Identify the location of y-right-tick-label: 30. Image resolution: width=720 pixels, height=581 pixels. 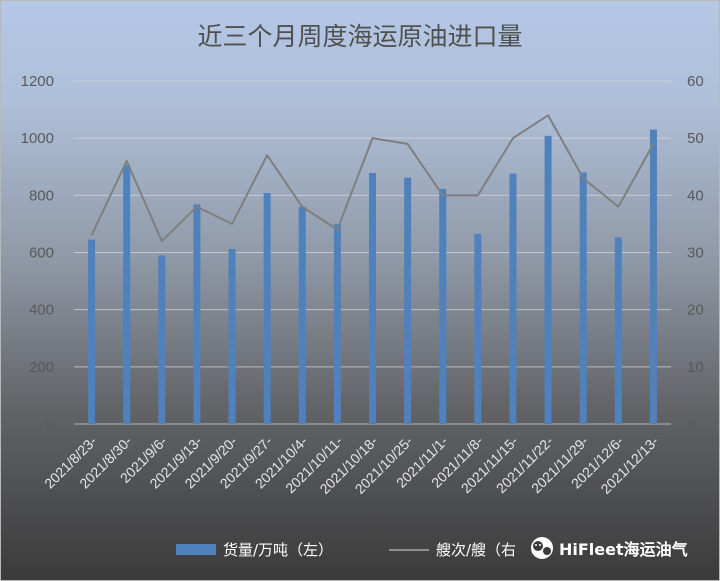
(695, 253).